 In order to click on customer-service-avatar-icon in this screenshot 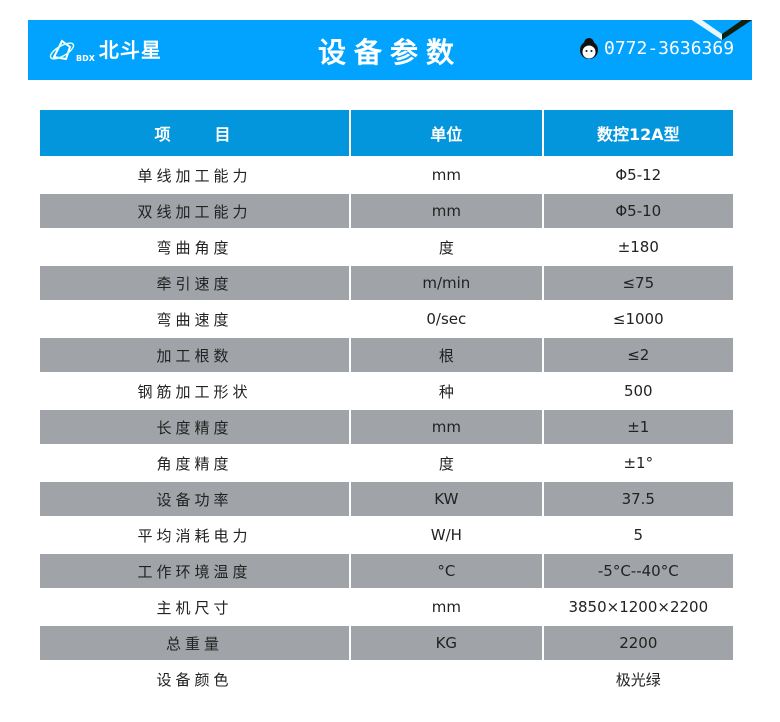, I will do `click(589, 48)`.